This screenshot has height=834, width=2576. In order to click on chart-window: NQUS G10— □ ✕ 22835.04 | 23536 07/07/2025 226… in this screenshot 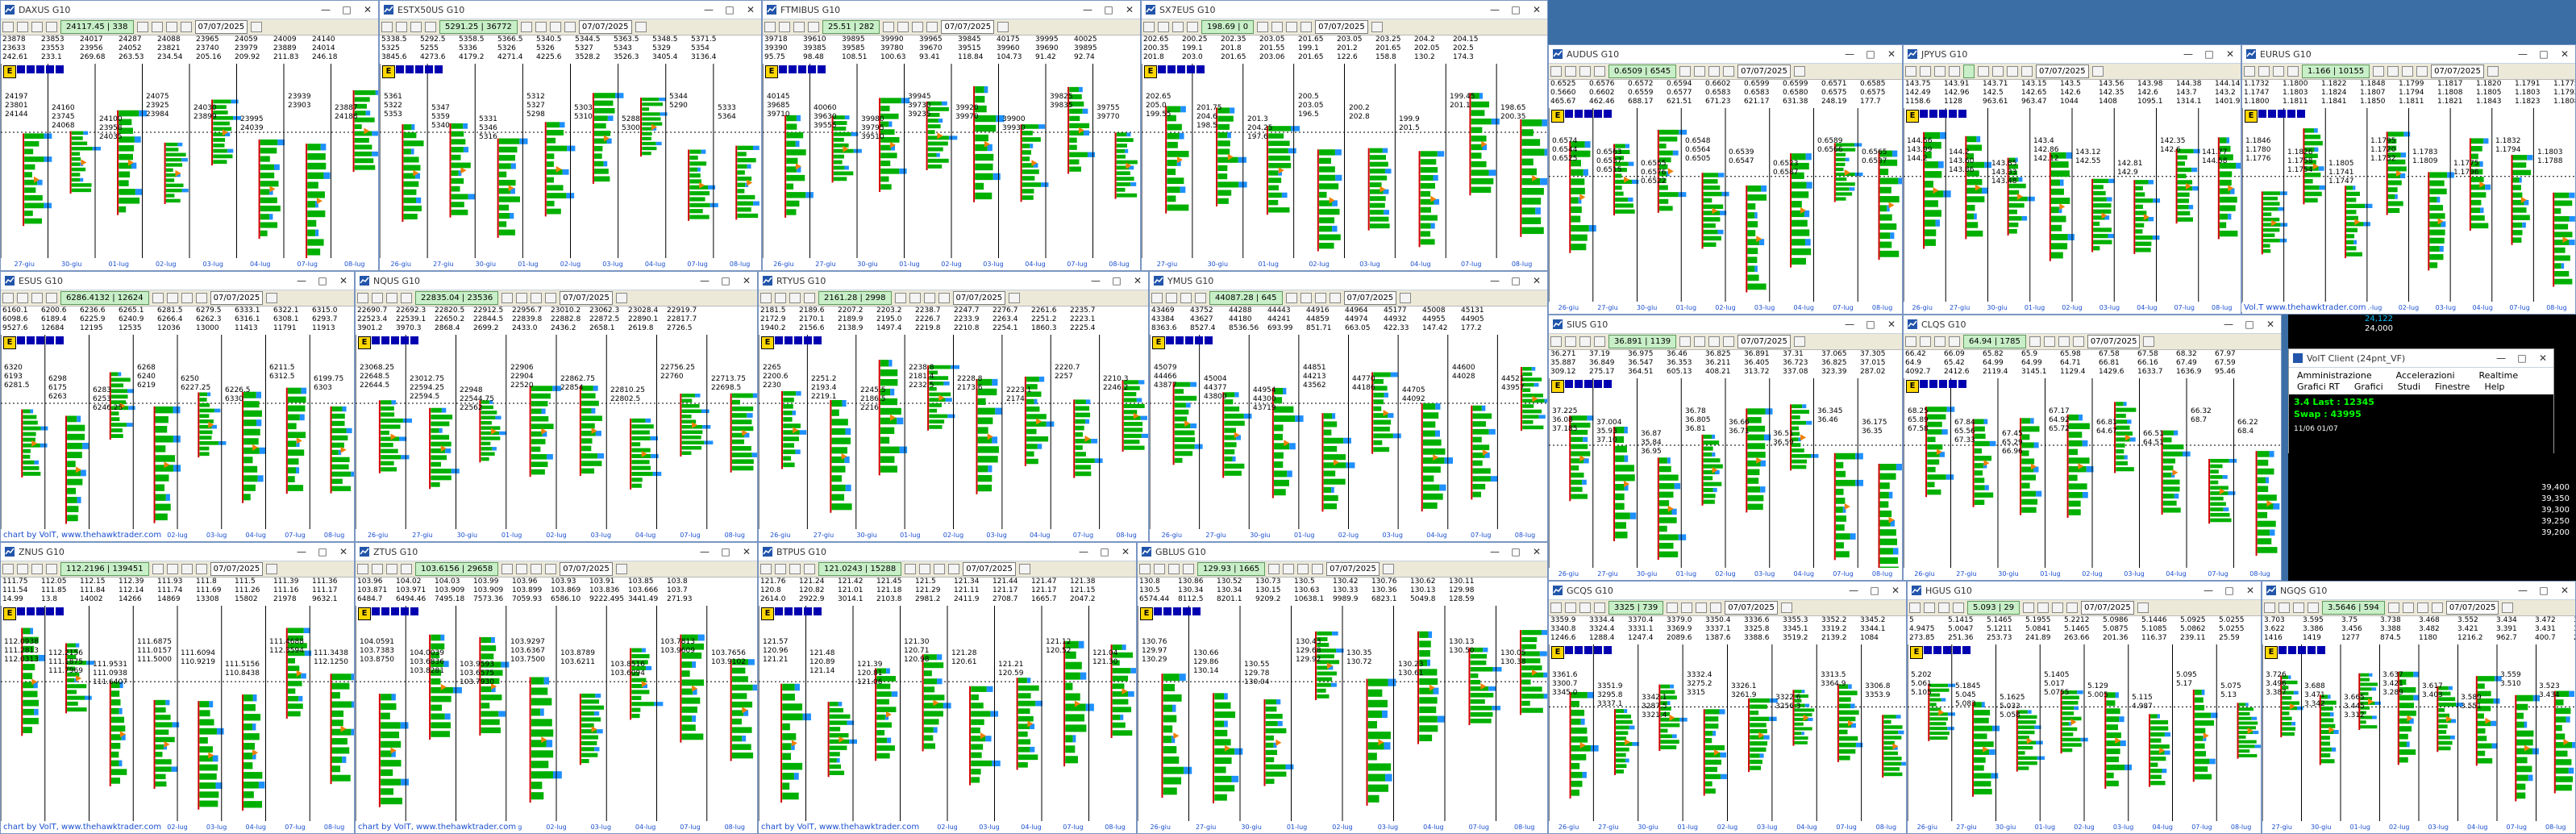, I will do `click(556, 406)`.